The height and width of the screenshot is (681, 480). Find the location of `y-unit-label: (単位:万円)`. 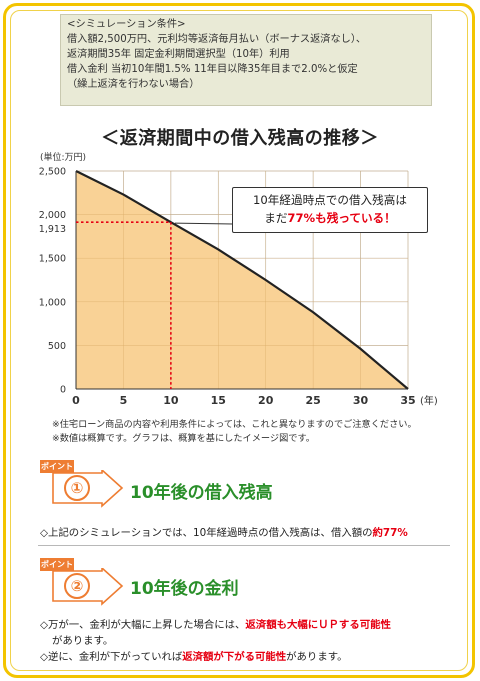

y-unit-label: (単位:万円) is located at coordinates (63, 157).